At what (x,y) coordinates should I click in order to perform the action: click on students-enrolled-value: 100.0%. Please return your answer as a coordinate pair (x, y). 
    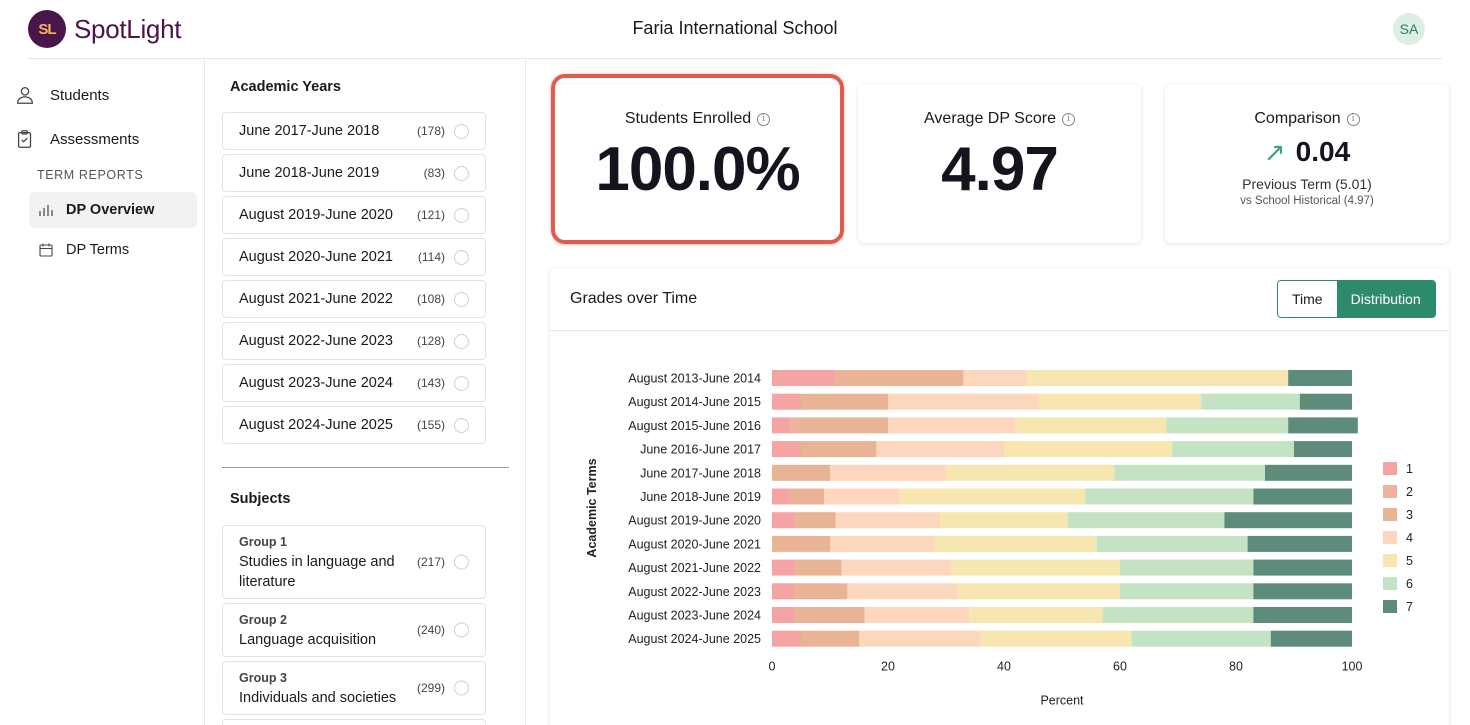
    Looking at the image, I should click on (697, 169).